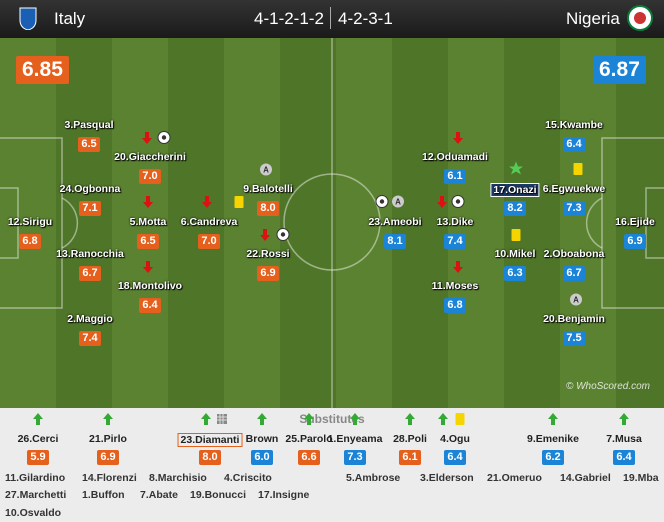 The width and height of the screenshot is (664, 522). What do you see at coordinates (28, 18) in the screenshot?
I see `italy-crest` at bounding box center [28, 18].